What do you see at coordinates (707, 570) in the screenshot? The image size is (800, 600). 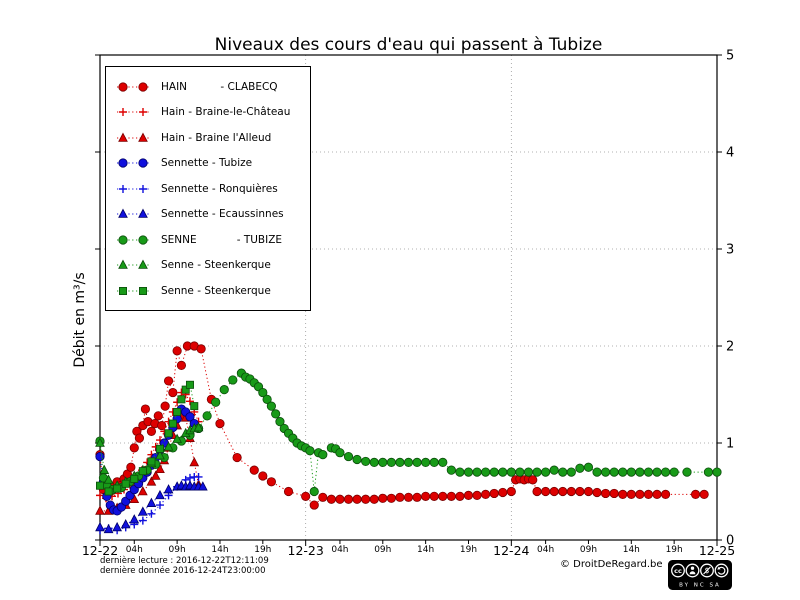 I see `nc-dollar-icon: $` at bounding box center [707, 570].